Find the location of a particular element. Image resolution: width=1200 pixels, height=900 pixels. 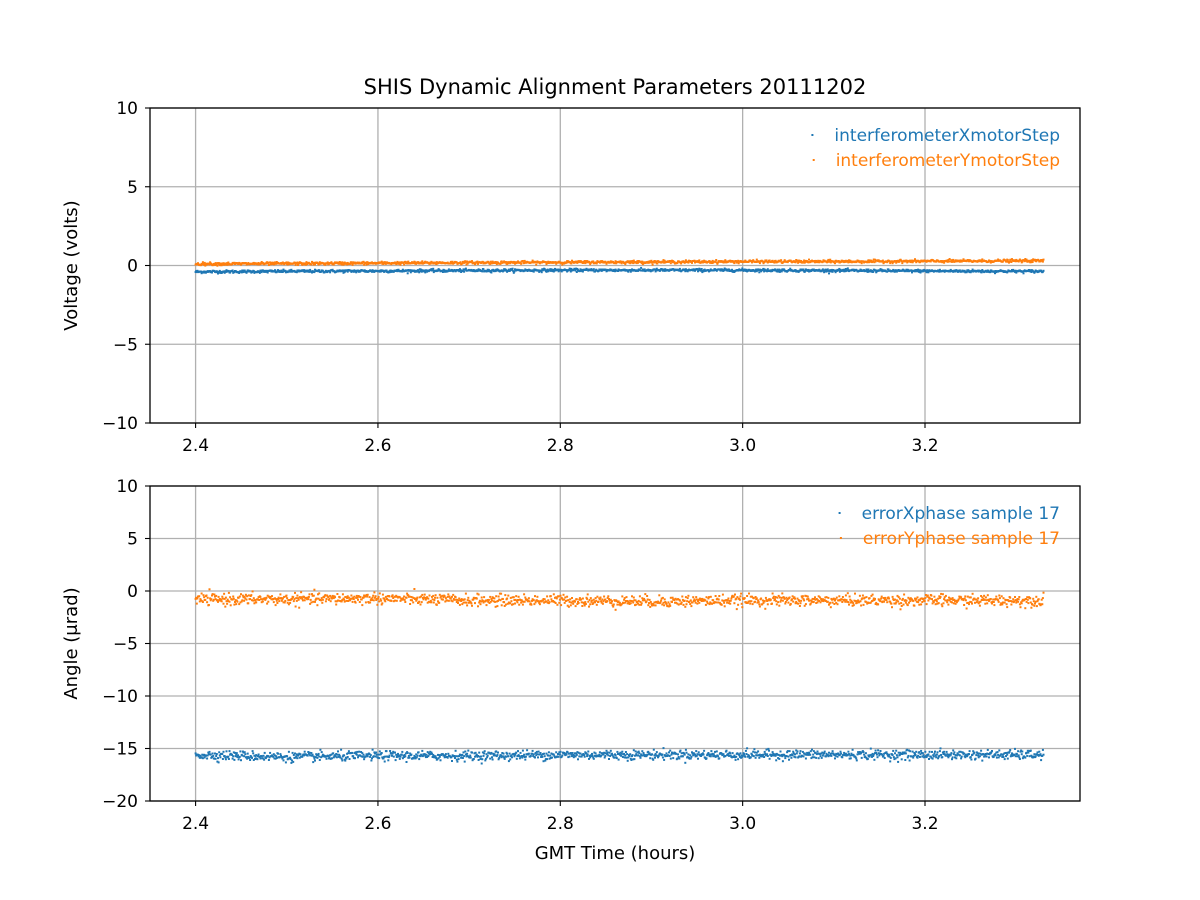

top-x-tick-label: 2.4 is located at coordinates (195, 446).